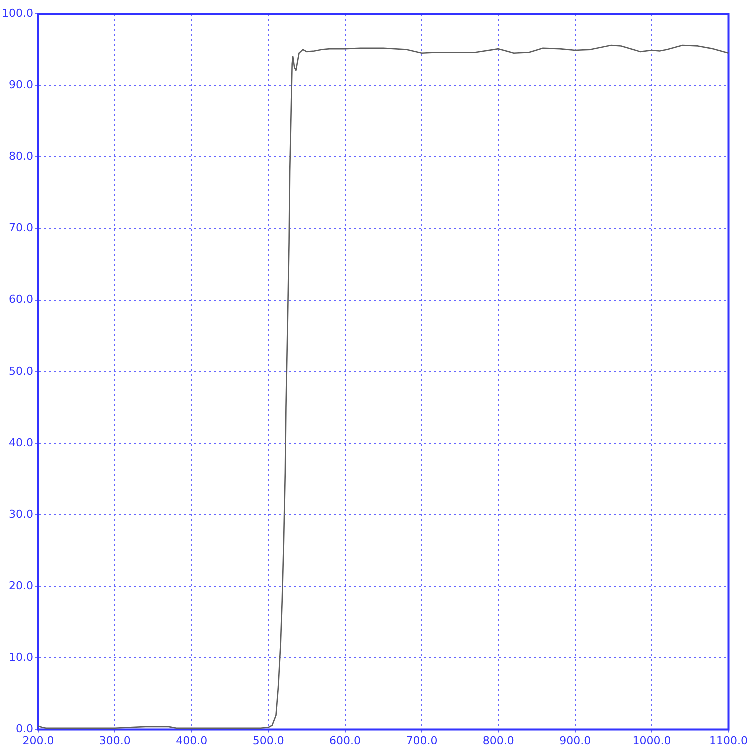 The image size is (750, 750). Describe the element at coordinates (21, 514) in the screenshot. I see `y-tick-label: 30.0` at that location.